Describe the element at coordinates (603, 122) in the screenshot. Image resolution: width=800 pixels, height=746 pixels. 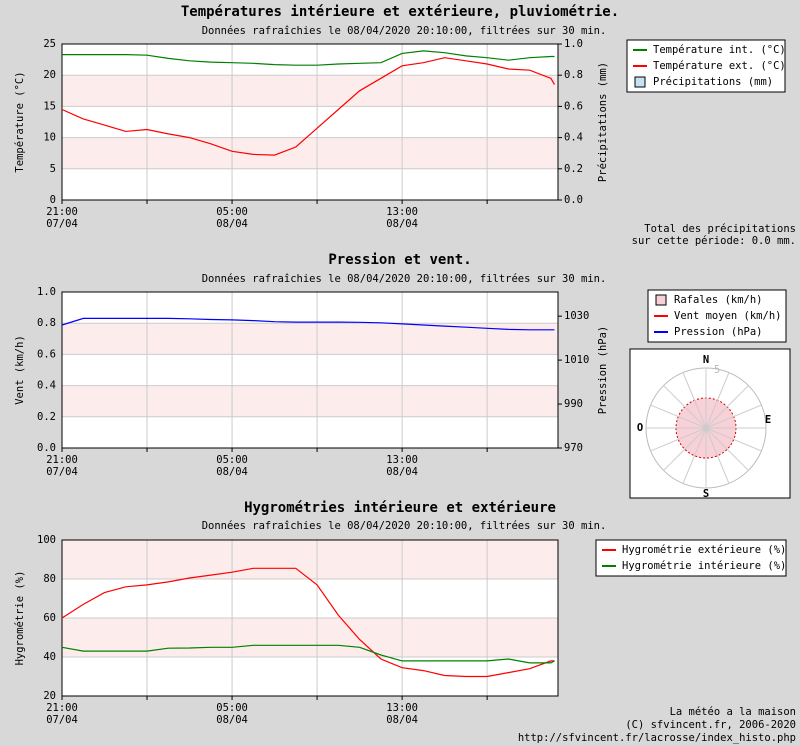
I see `y2-axis-label: Précipitations (mm)` at that location.